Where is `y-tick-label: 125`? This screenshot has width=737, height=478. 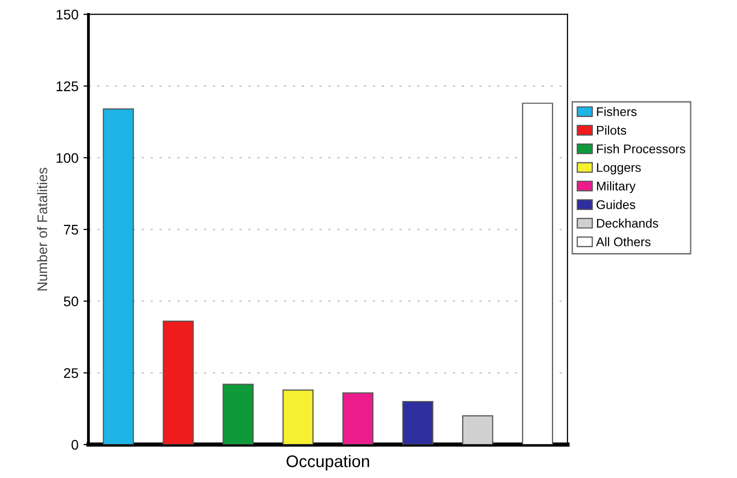 y-tick-label: 125 is located at coordinates (67, 86).